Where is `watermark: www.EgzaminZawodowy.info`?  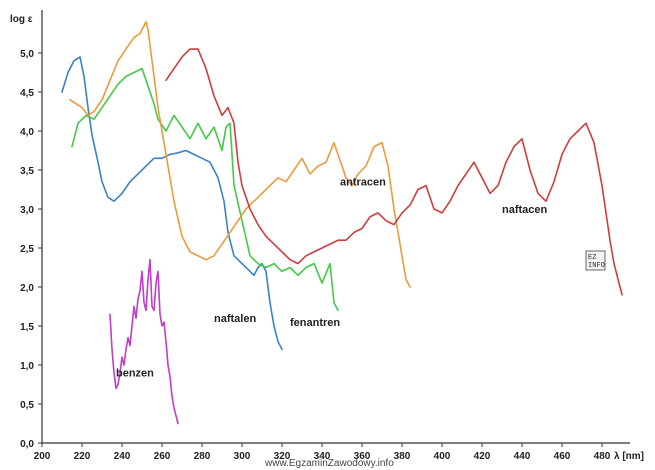 watermark: www.EgzaminZawodowy.info is located at coordinates (329, 463).